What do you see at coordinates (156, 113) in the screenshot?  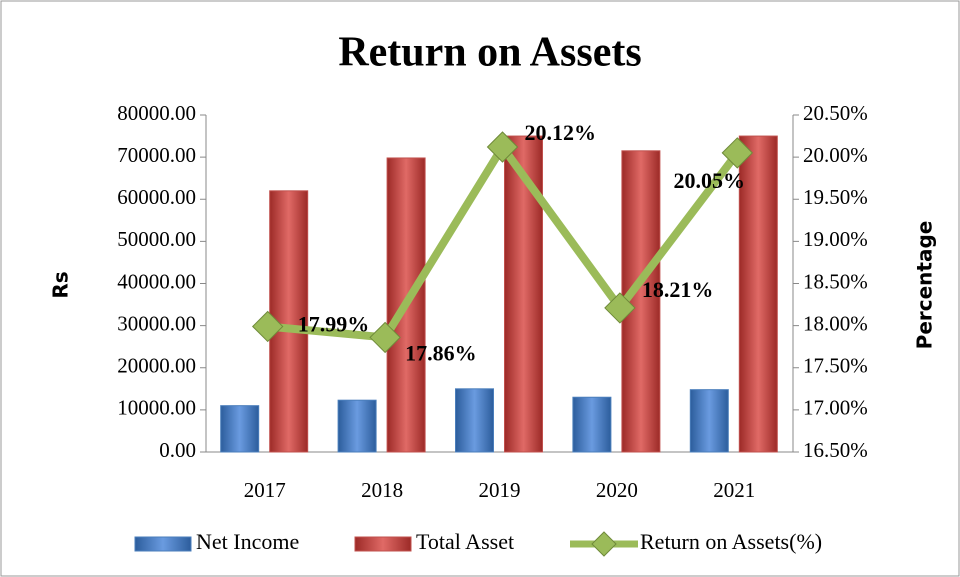 I see `y-tick-label: 80000.00` at bounding box center [156, 113].